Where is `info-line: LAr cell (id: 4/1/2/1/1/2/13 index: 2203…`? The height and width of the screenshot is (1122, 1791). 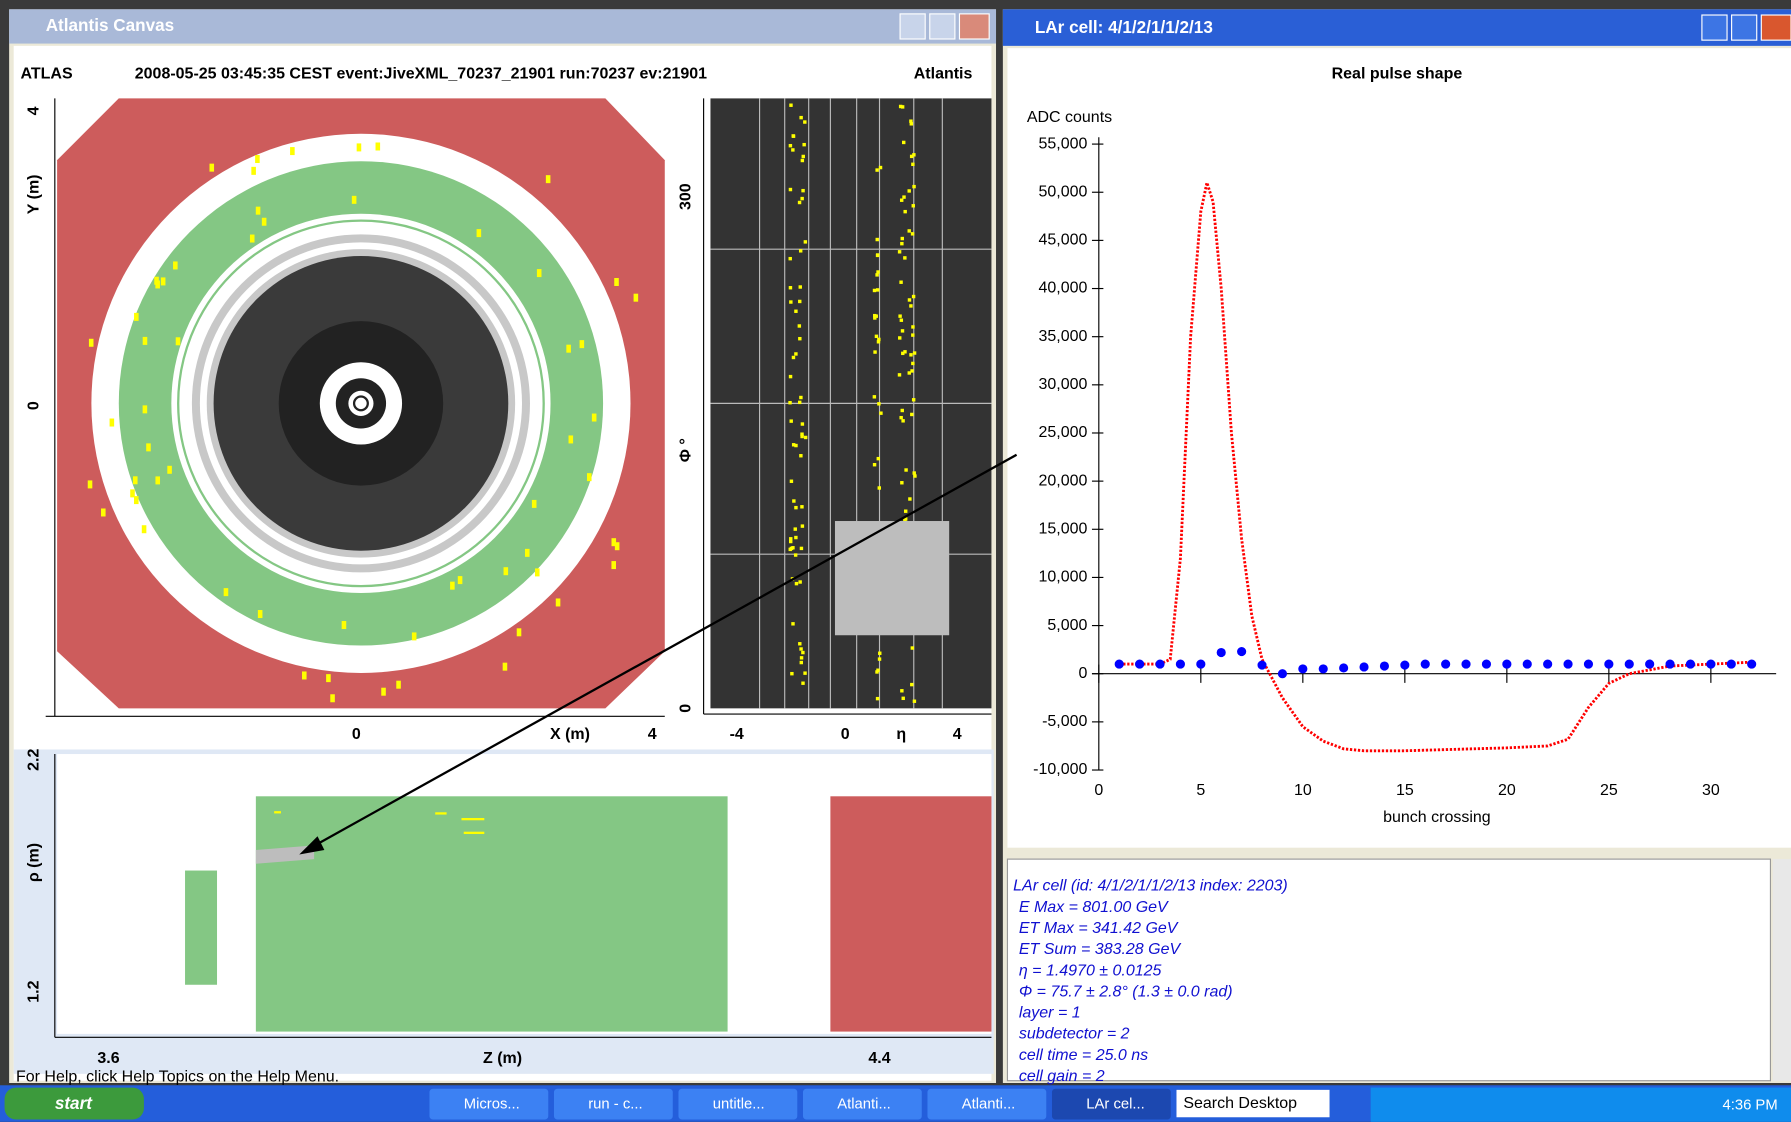
info-line: LAr cell (id: 4/1/2/1/1/2/13 index: 2203… is located at coordinates (1150, 886).